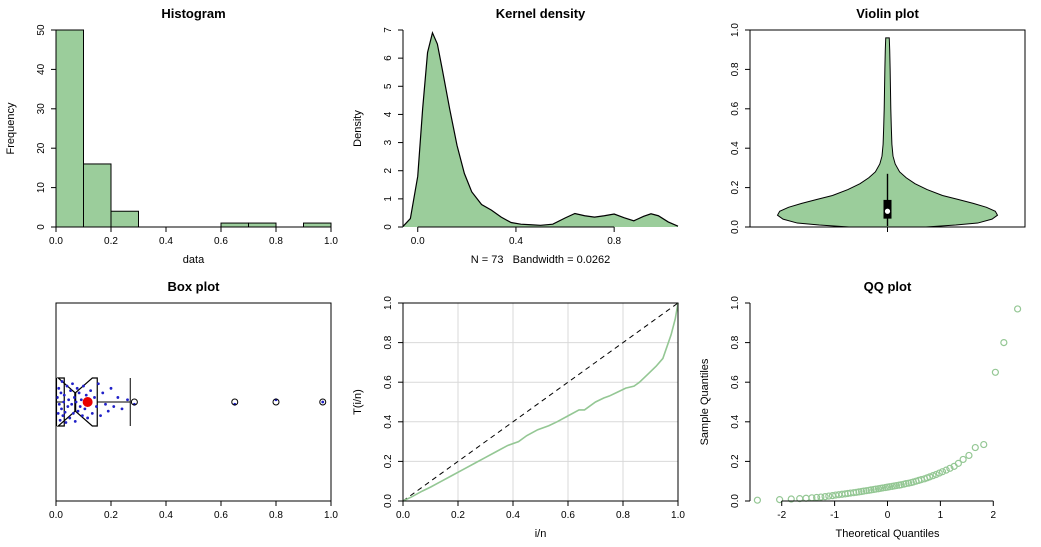 The height and width of the screenshot is (547, 1041). I want to click on y-tick-label: 30, so click(41, 109).